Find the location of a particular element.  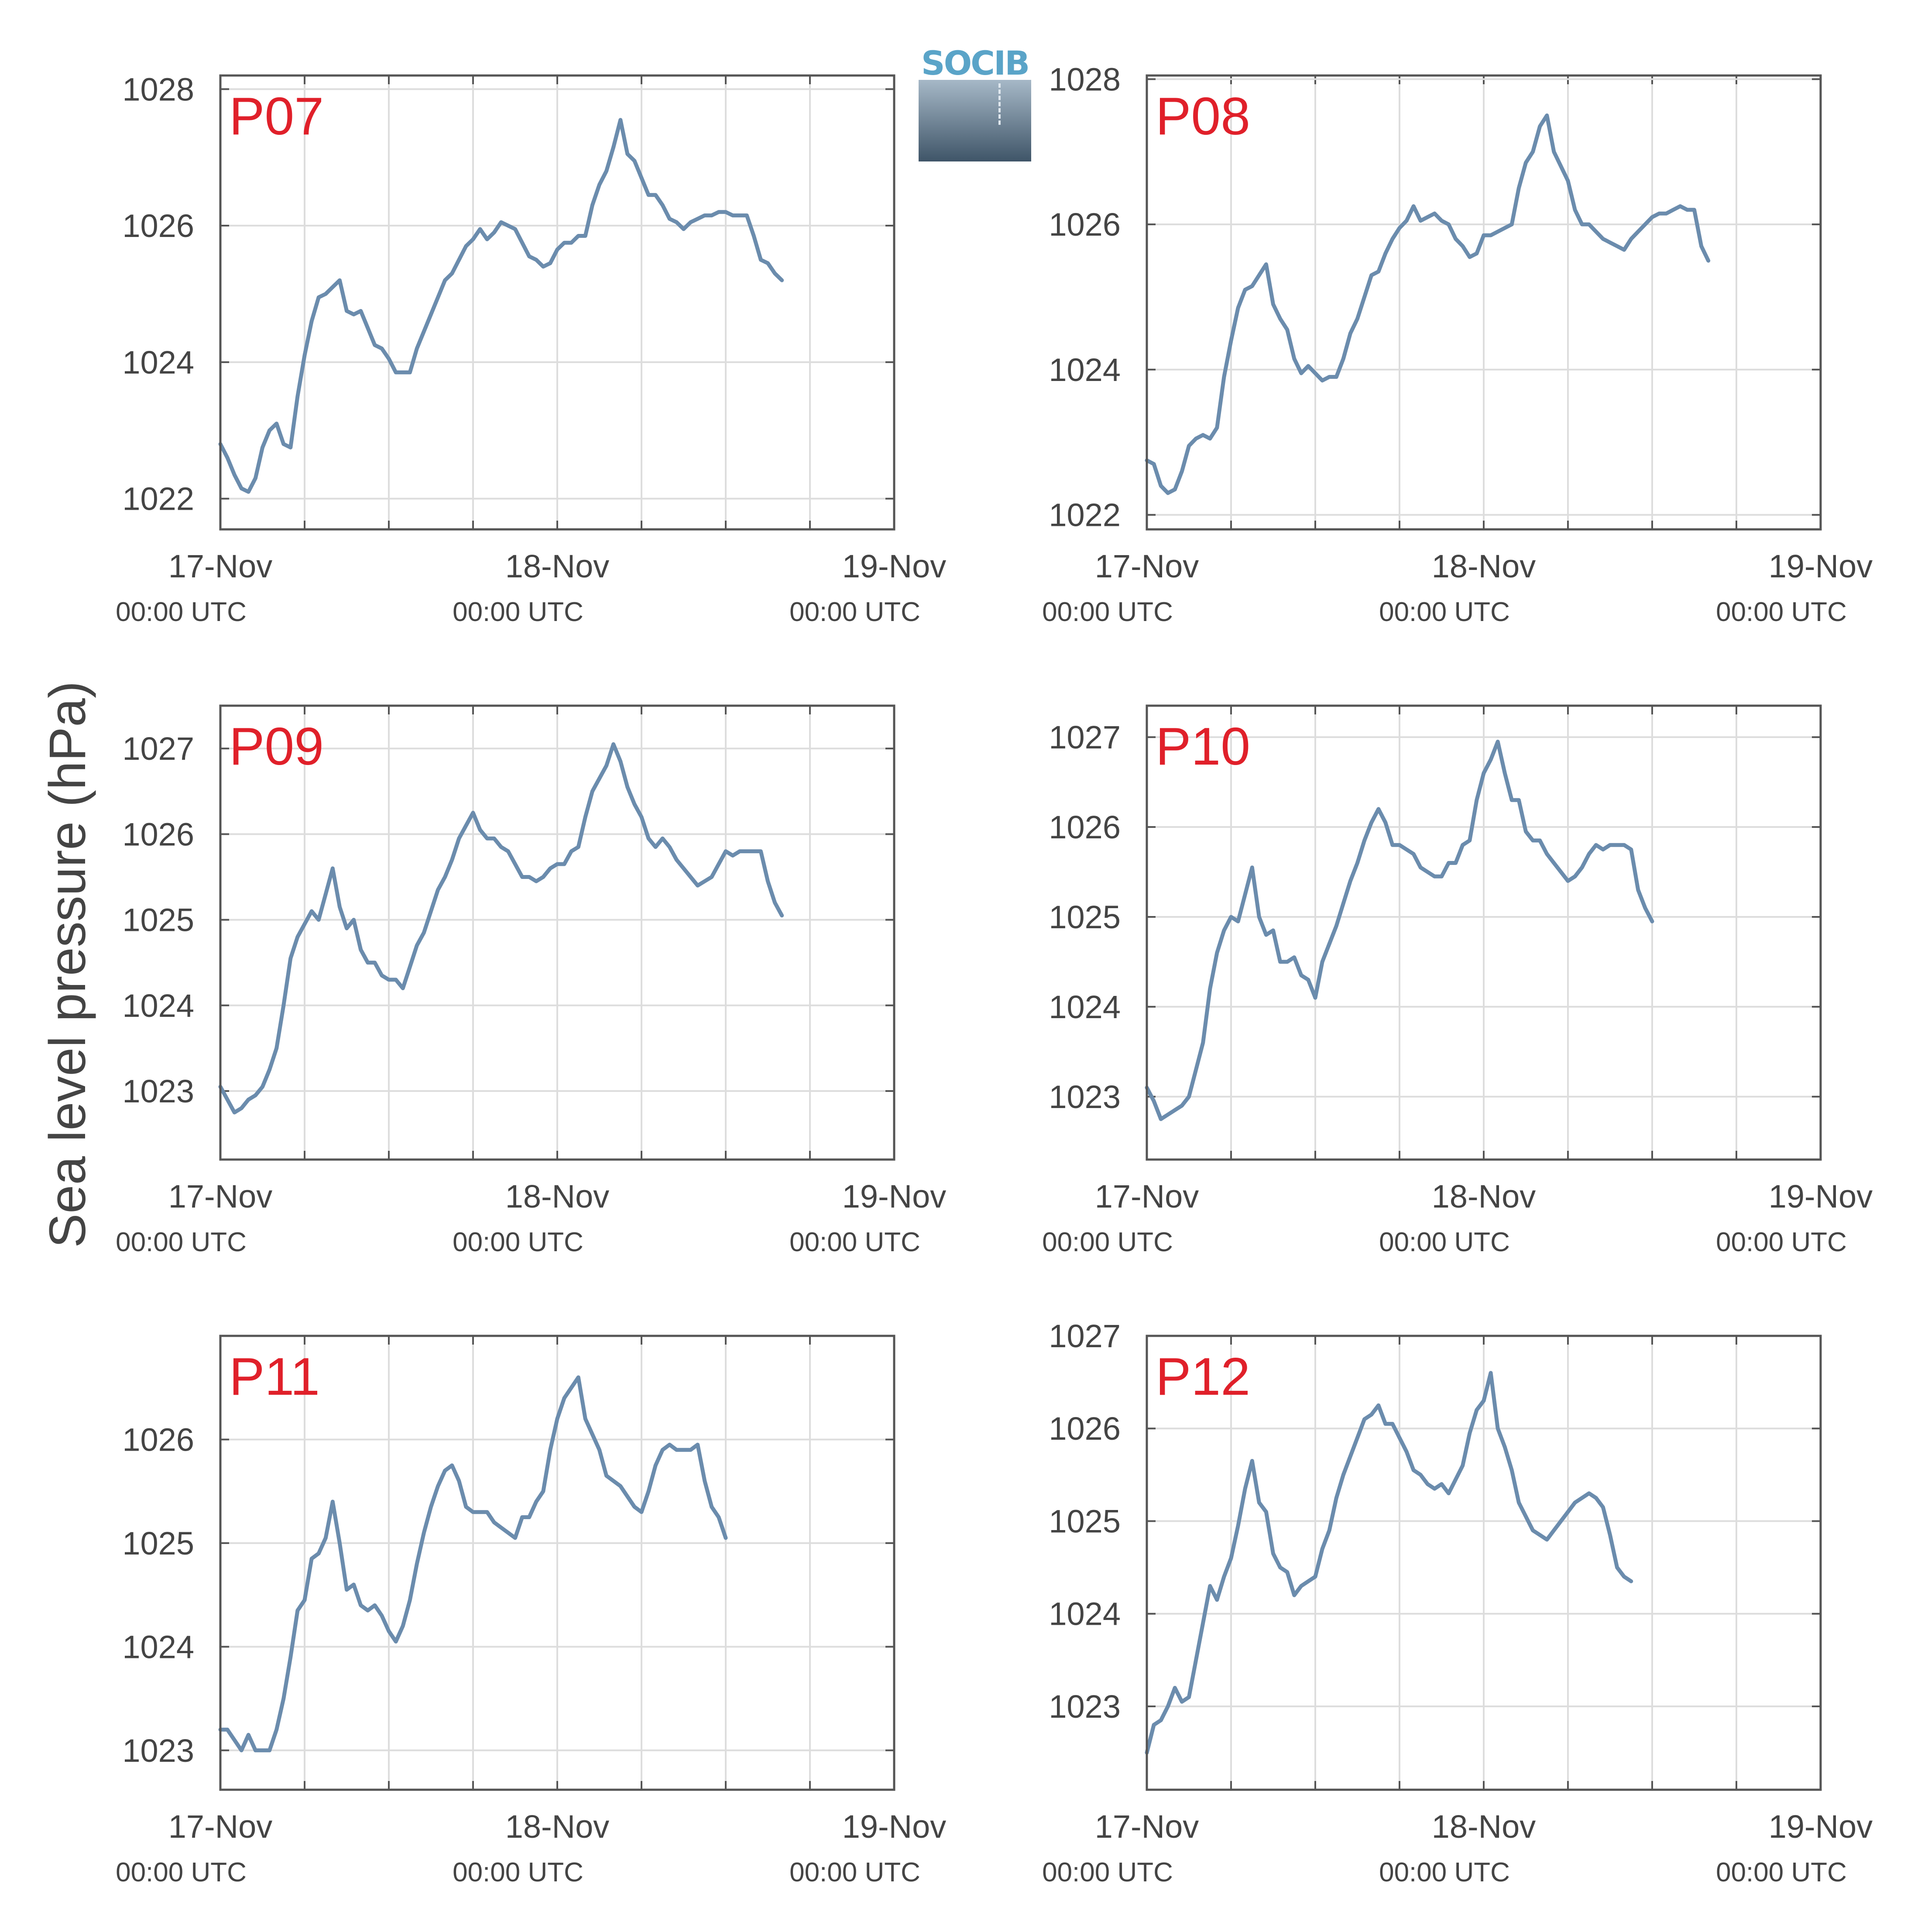

panel-label: P12 is located at coordinates (1203, 1376).